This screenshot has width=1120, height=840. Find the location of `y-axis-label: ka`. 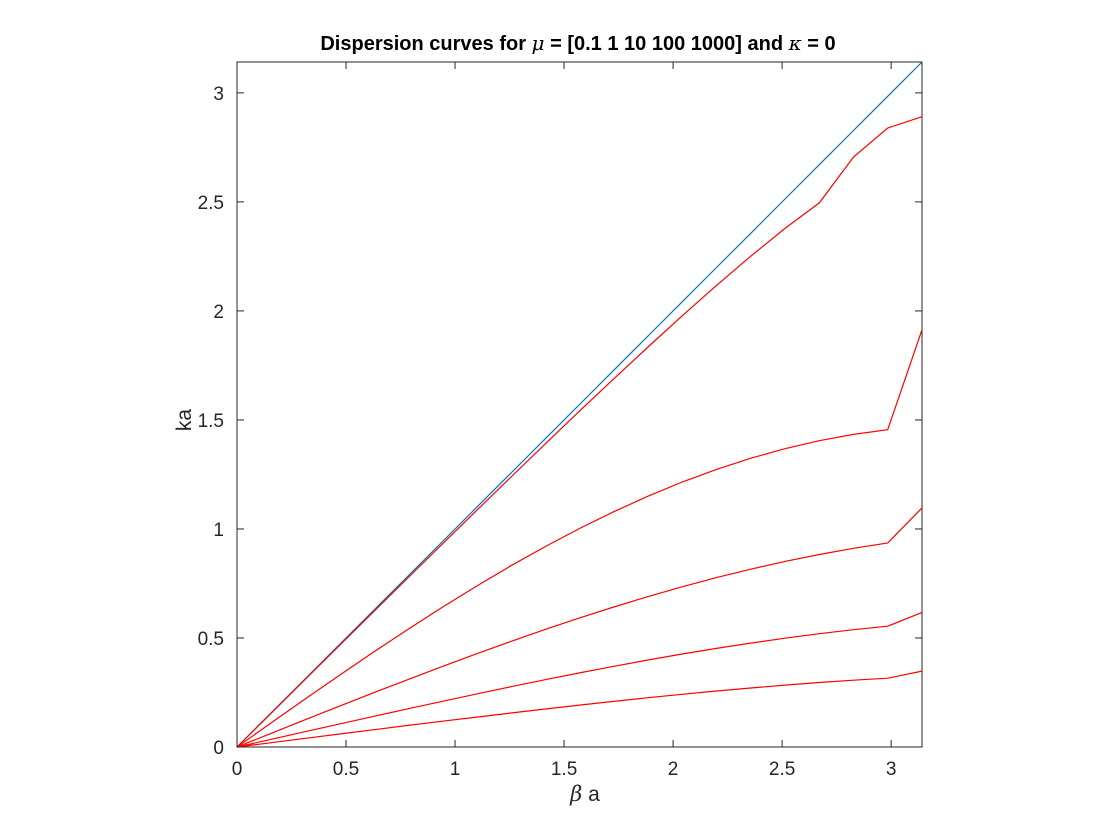

y-axis-label: ka is located at coordinates (184, 420).